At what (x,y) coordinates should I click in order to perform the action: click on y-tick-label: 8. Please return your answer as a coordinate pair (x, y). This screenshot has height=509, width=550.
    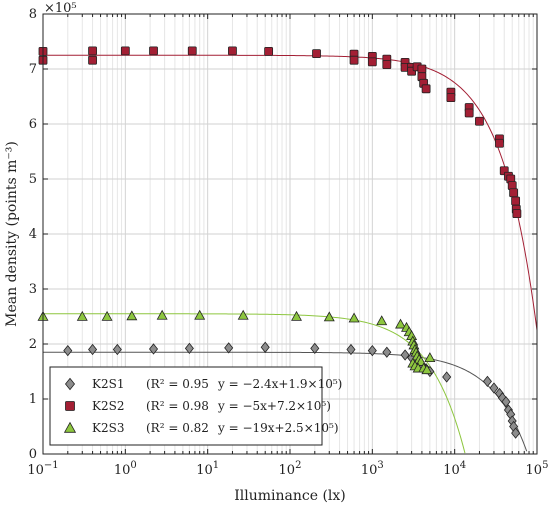
    Looking at the image, I should click on (33, 14).